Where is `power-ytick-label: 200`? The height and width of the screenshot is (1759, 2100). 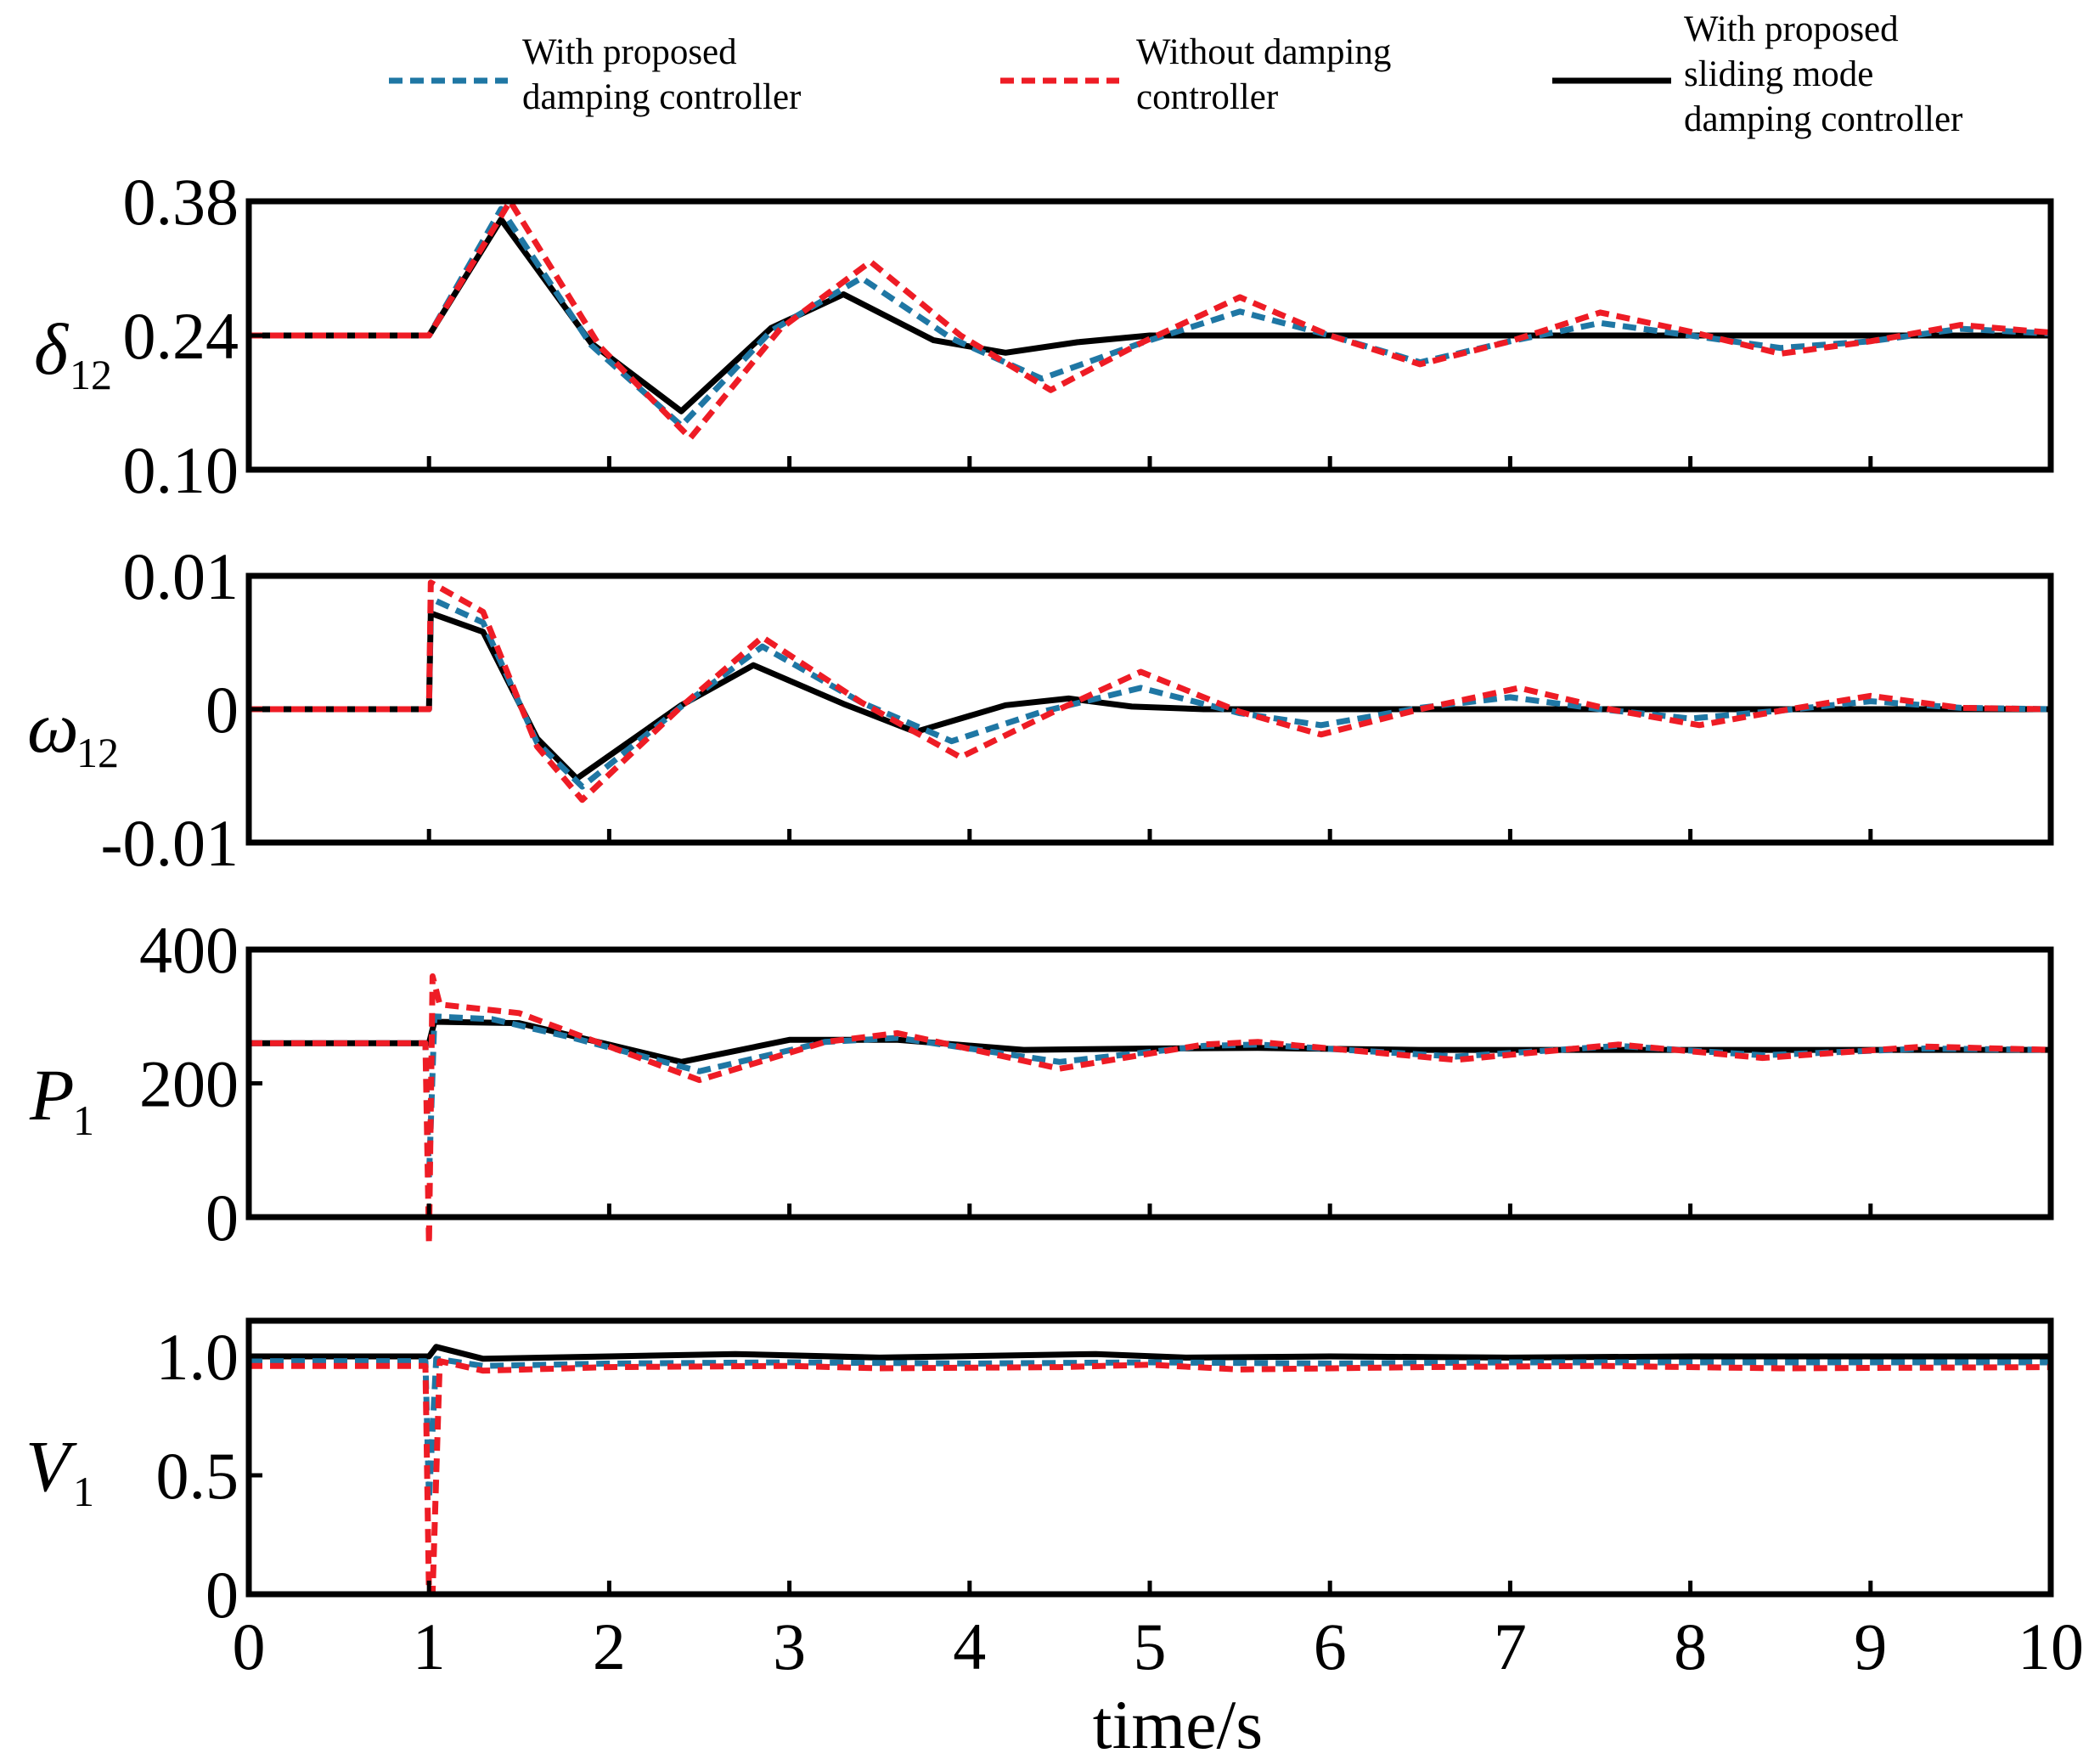 power-ytick-label: 200 is located at coordinates (189, 1084).